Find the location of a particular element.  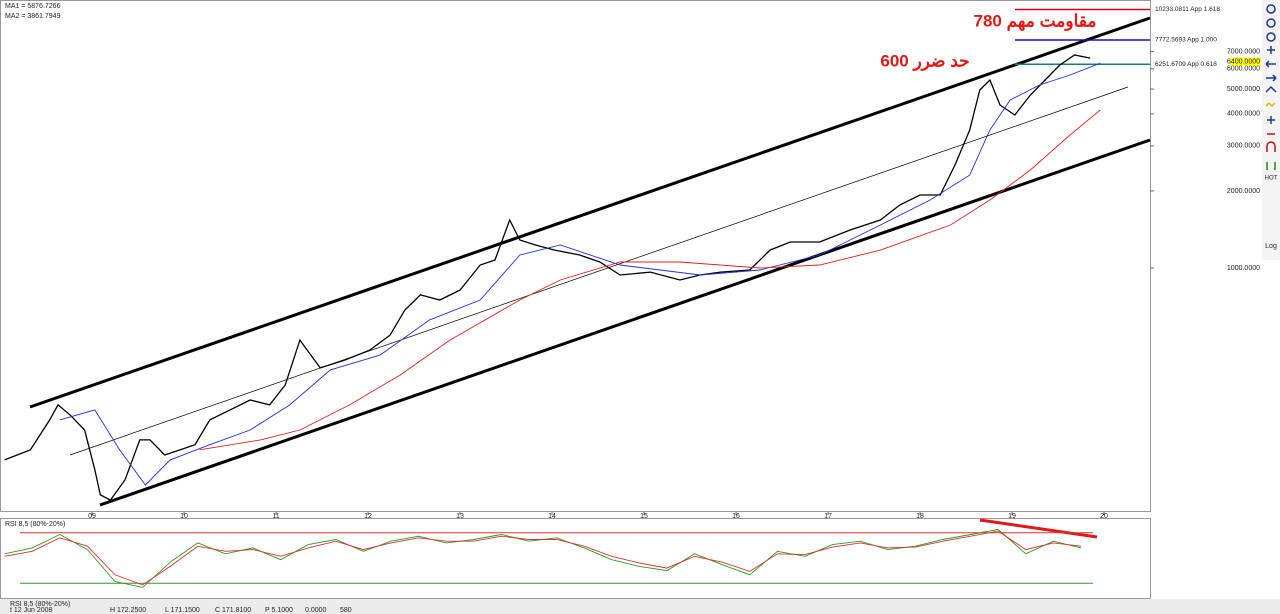

x-tick-label: 17 is located at coordinates (828, 516).